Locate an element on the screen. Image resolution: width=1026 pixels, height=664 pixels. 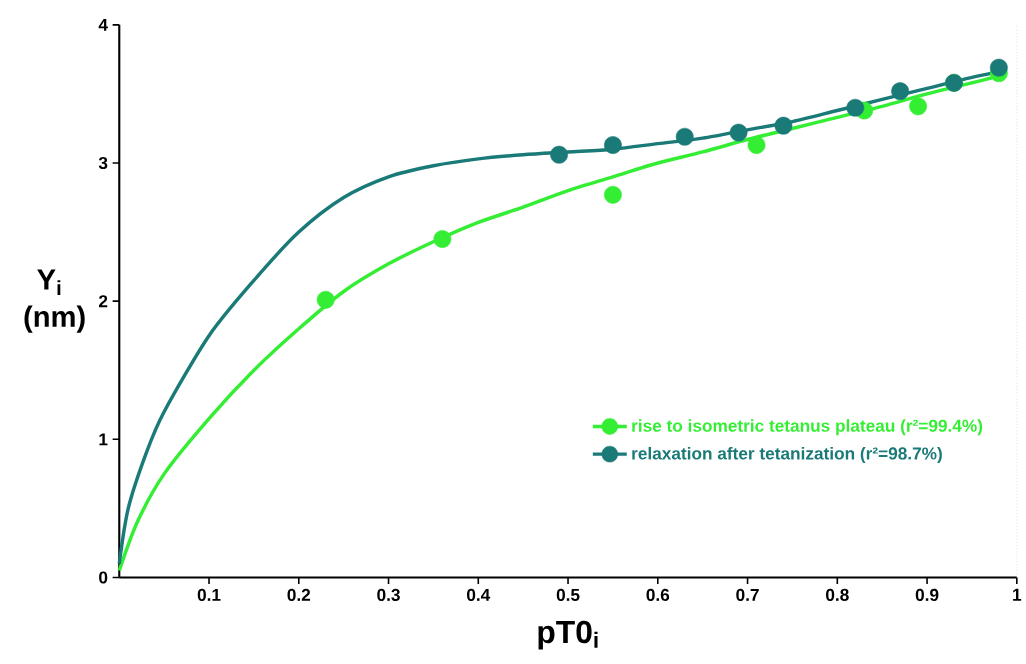
x-tick-label: 0.5 is located at coordinates (568, 594).